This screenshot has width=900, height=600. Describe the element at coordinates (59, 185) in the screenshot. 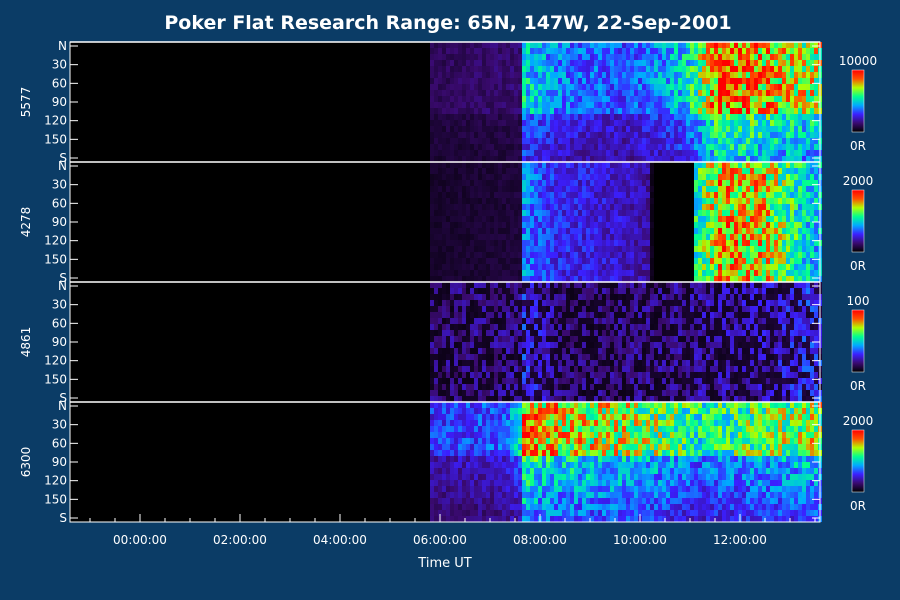

I see `y-tick-label: 30` at that location.